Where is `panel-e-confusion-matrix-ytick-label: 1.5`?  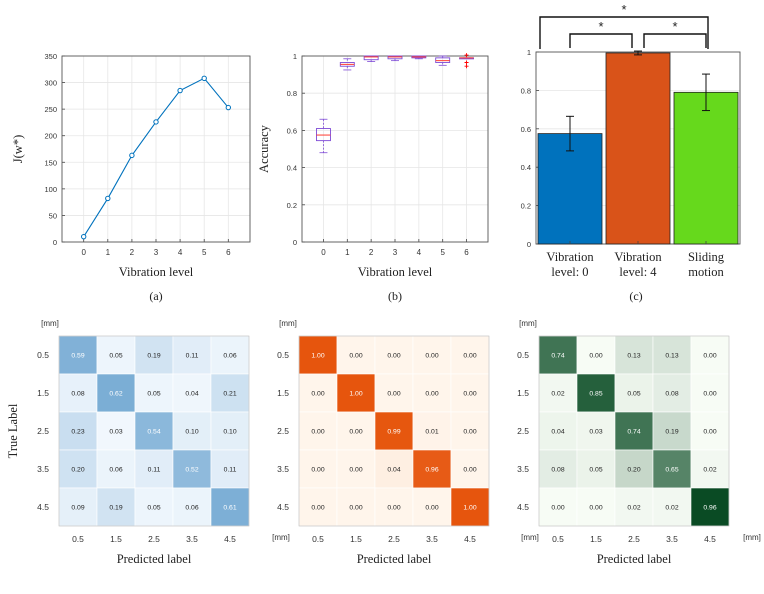
panel-e-confusion-matrix-ytick-label: 1.5 is located at coordinates (283, 393).